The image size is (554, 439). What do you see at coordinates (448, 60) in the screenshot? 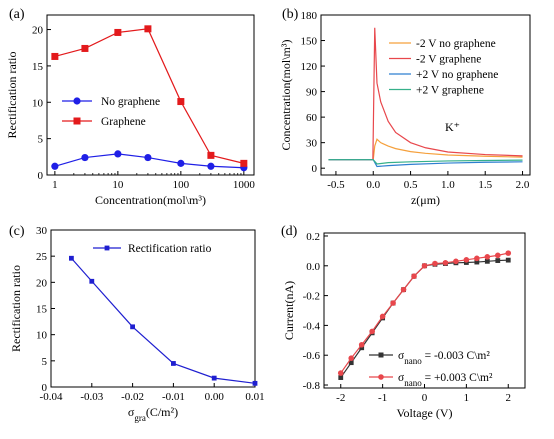
I see `legend-label: -2 V graphene` at bounding box center [448, 60].